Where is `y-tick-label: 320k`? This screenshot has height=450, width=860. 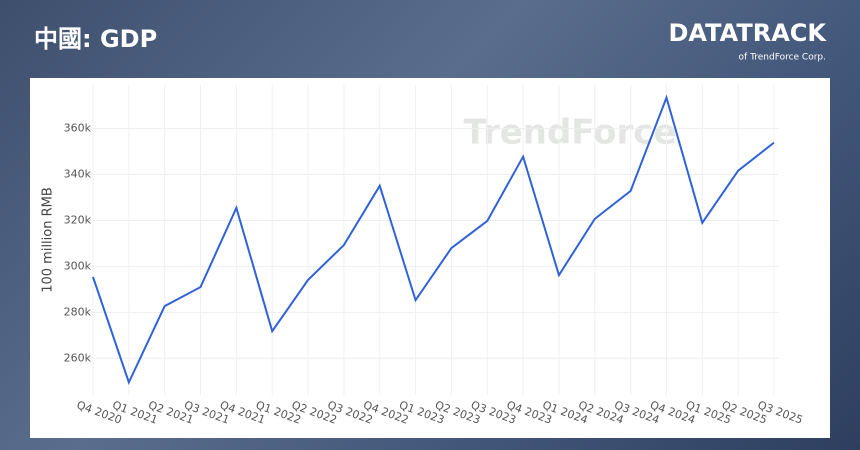 y-tick-label: 320k is located at coordinates (78, 219).